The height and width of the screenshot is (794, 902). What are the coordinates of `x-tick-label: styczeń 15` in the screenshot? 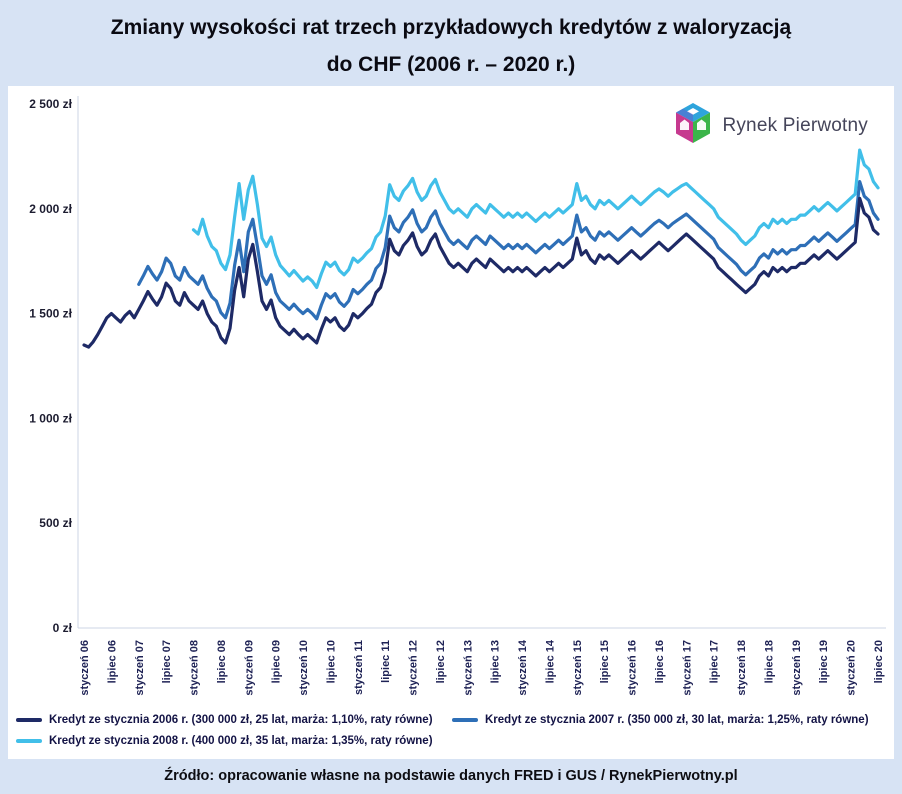 It's located at (578, 668).